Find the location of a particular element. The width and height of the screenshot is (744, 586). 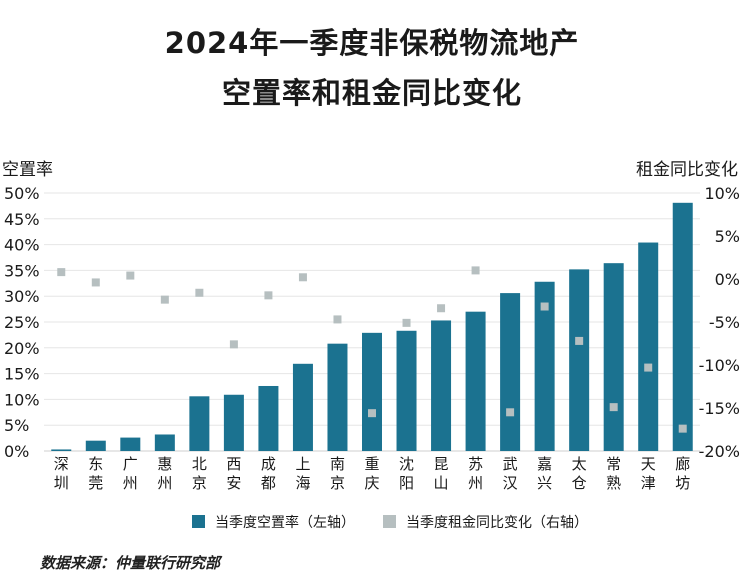

category-label: 常熟 is located at coordinates (613, 473).